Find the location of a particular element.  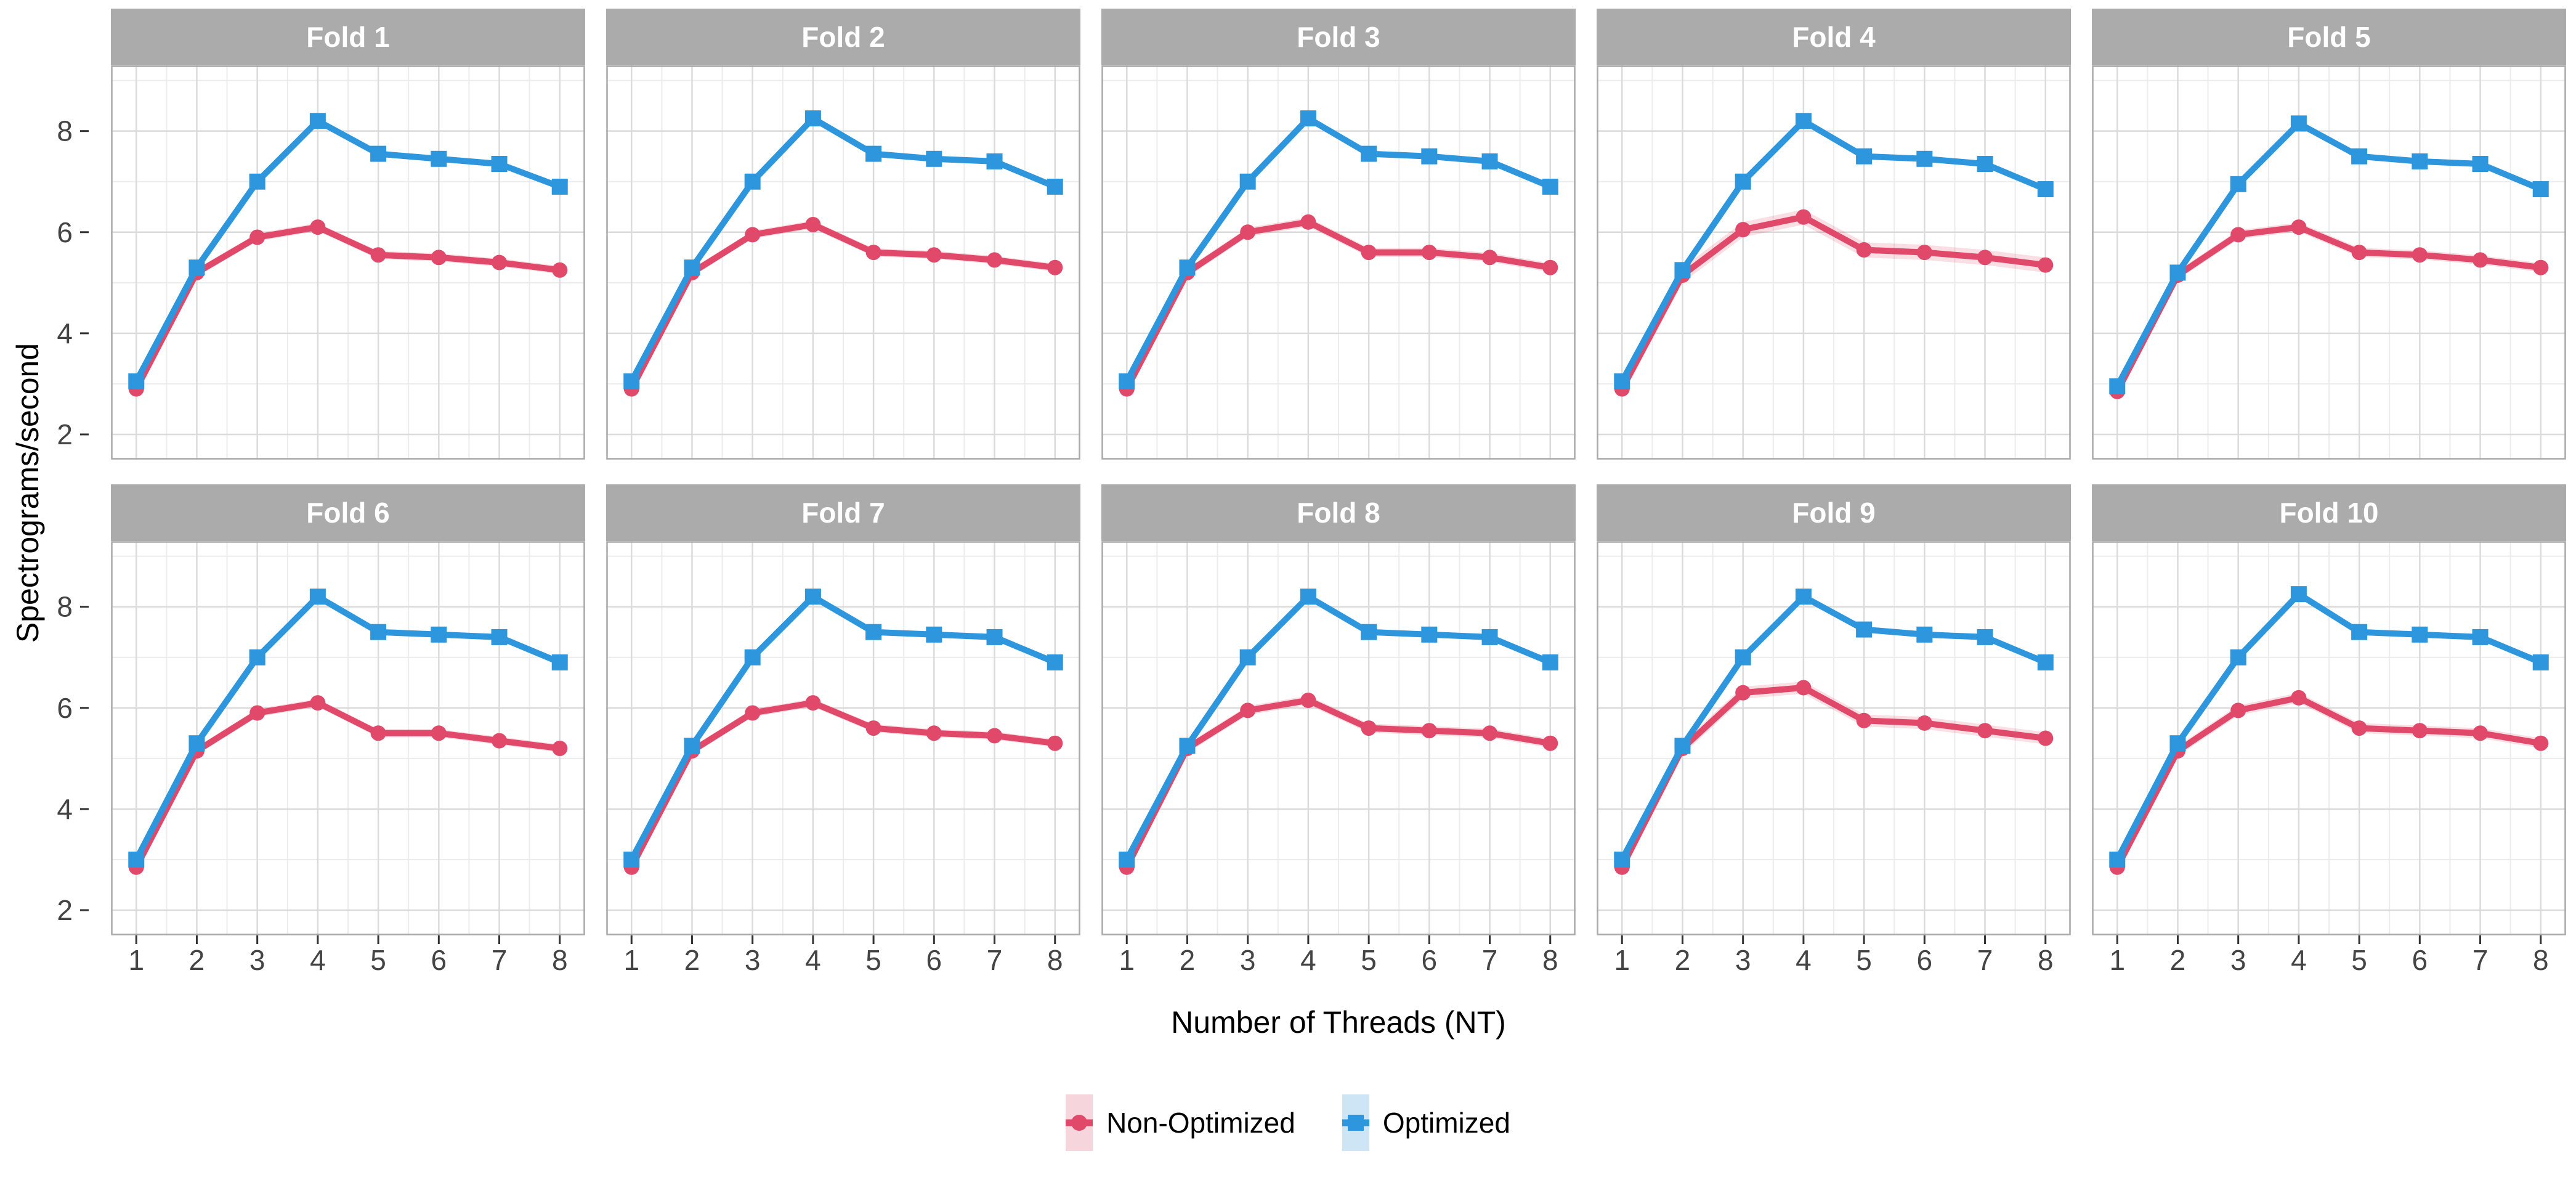

y-axis-tick-gutter-row1: 2 4 6 8 is located at coordinates (50, 235).